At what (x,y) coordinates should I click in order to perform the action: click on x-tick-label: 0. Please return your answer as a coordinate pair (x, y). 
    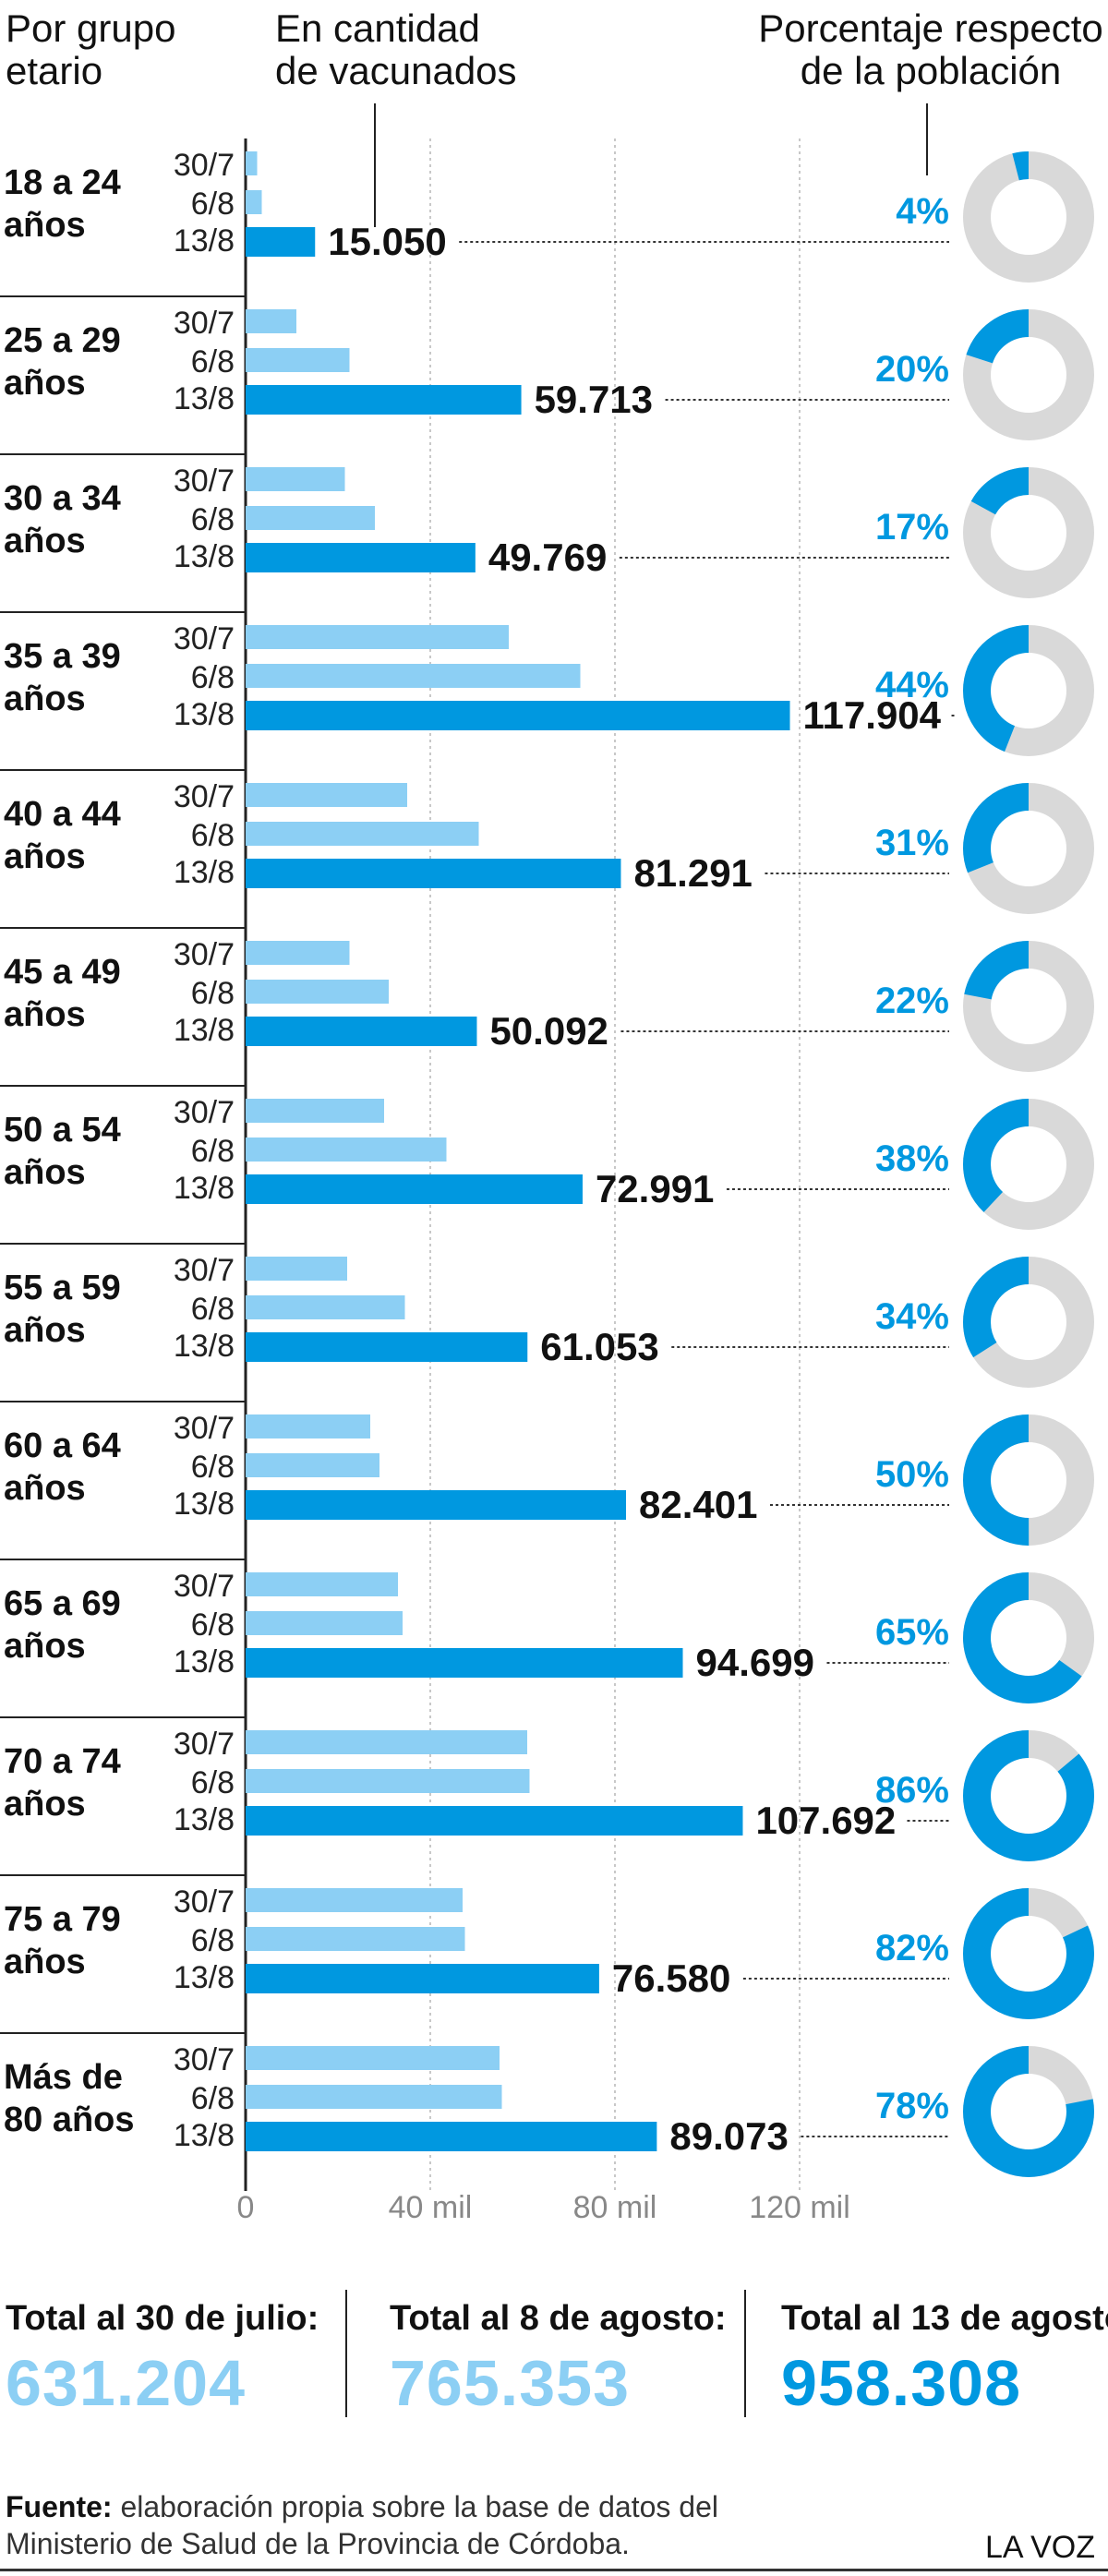
    Looking at the image, I should click on (246, 2207).